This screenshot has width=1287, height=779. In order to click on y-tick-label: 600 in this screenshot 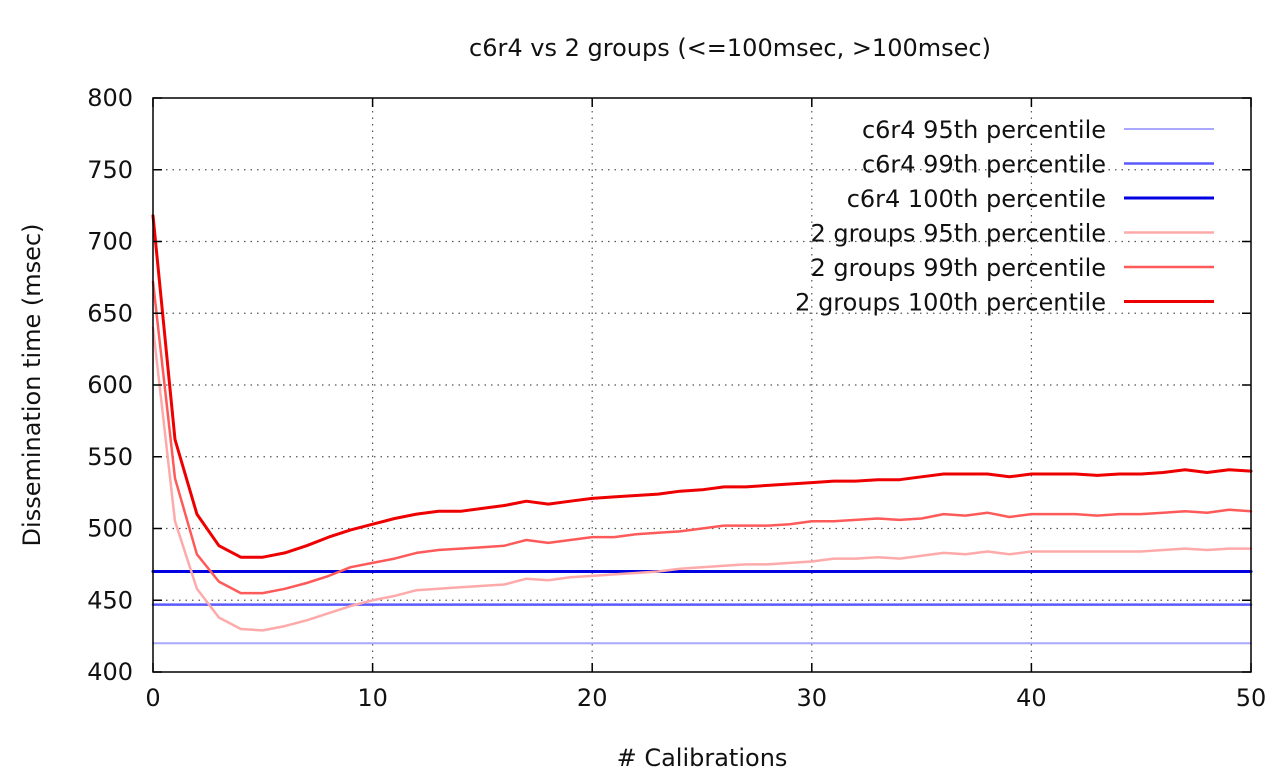, I will do `click(110, 385)`.